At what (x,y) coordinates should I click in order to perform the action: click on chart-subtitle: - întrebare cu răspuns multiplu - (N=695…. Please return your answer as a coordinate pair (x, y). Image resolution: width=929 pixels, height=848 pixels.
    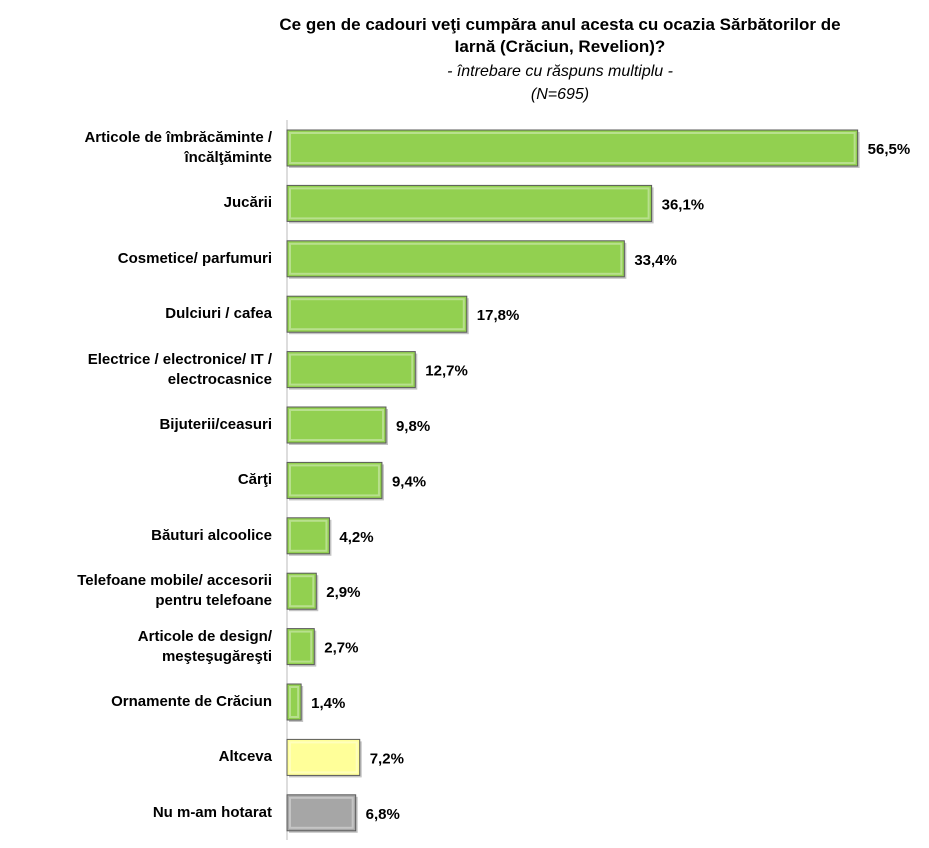
    Looking at the image, I should click on (560, 83).